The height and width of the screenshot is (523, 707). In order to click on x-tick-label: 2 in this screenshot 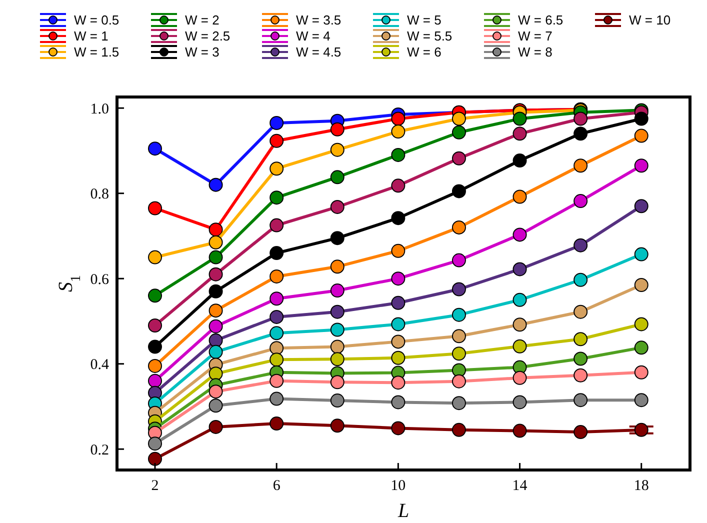, I will do `click(155, 486)`.